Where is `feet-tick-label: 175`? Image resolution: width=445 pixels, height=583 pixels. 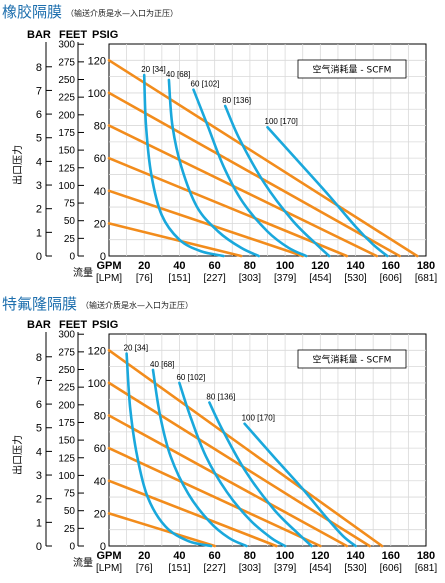 feet-tick-label: 175 is located at coordinates (66, 133).